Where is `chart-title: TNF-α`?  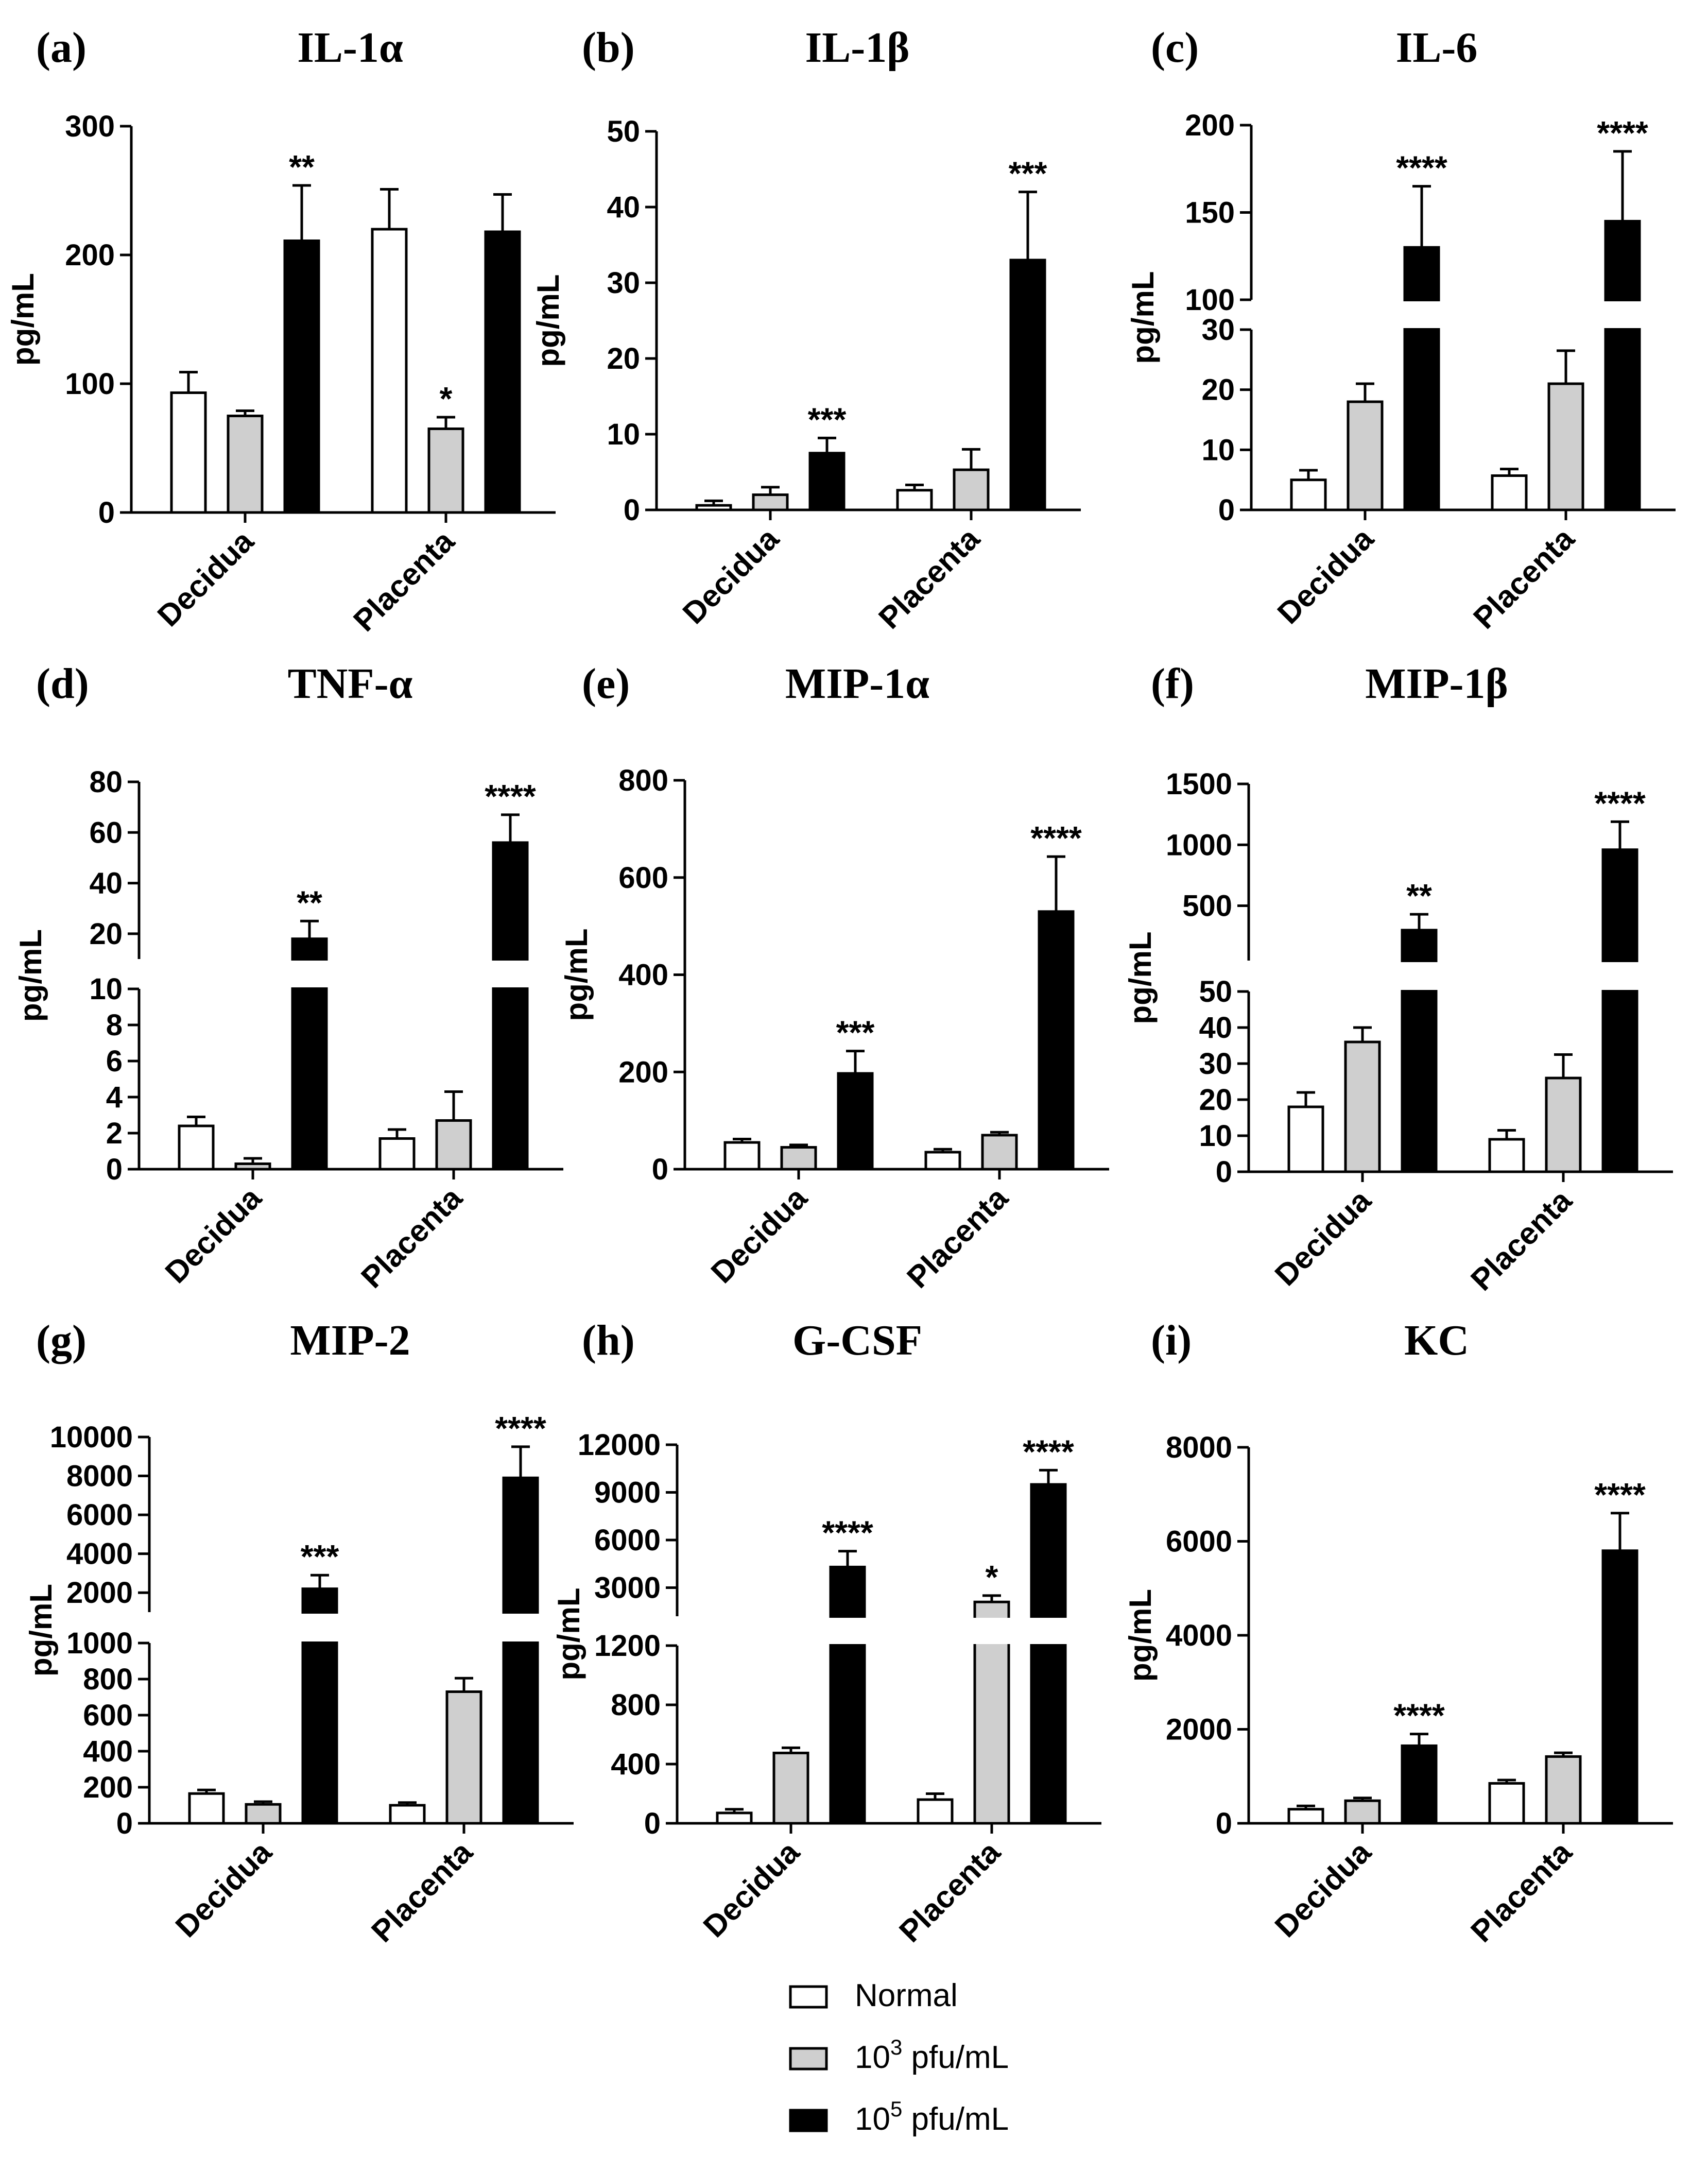
chart-title: TNF-α is located at coordinates (350, 684).